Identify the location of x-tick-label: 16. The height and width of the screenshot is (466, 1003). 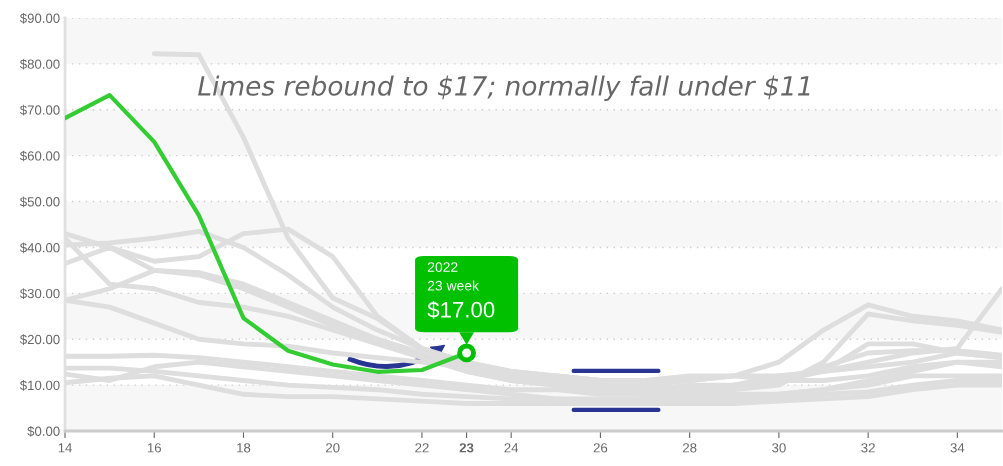
(154, 448).